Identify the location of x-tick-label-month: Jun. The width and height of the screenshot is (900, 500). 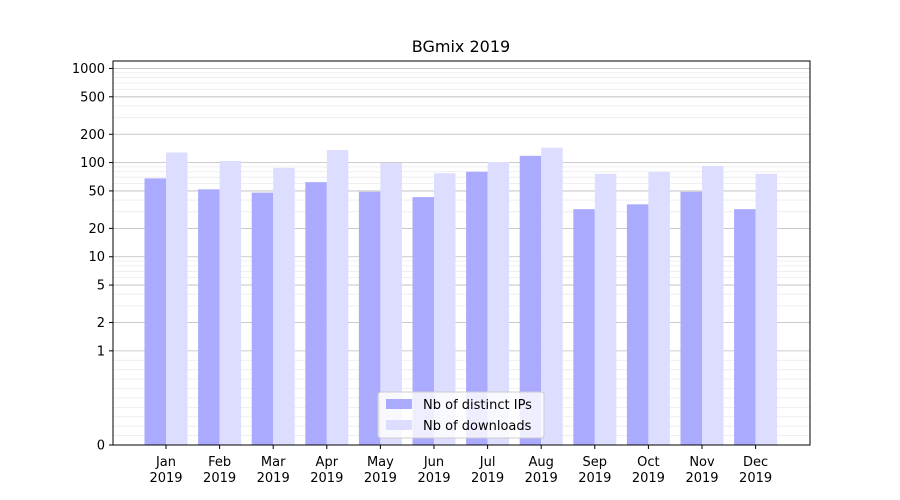
(433, 462).